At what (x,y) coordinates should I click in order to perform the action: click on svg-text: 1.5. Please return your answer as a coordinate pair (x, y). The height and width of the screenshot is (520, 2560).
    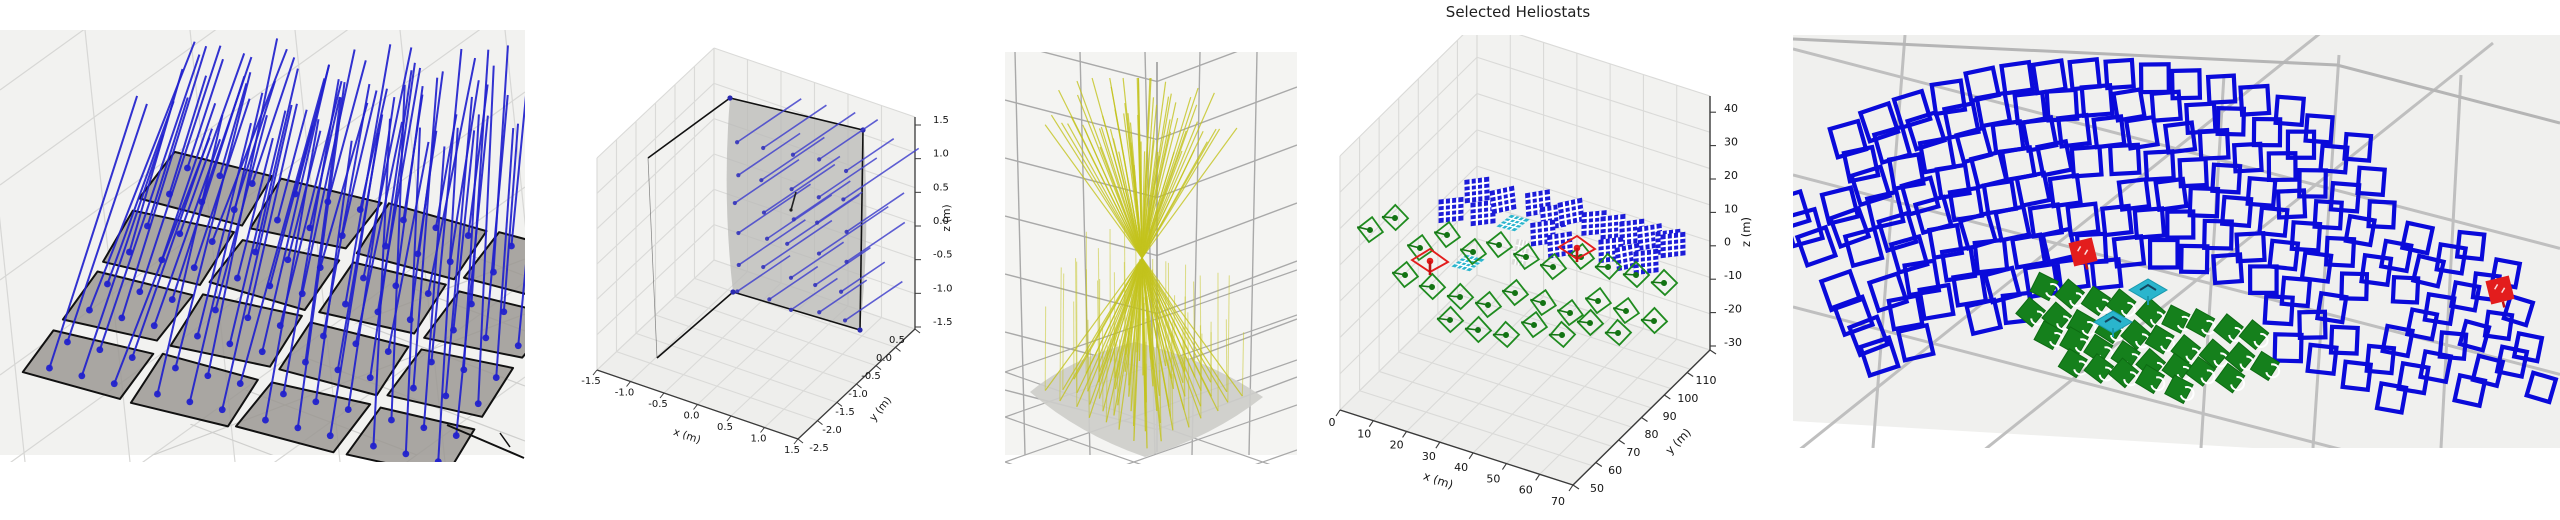
    Looking at the image, I should click on (941, 120).